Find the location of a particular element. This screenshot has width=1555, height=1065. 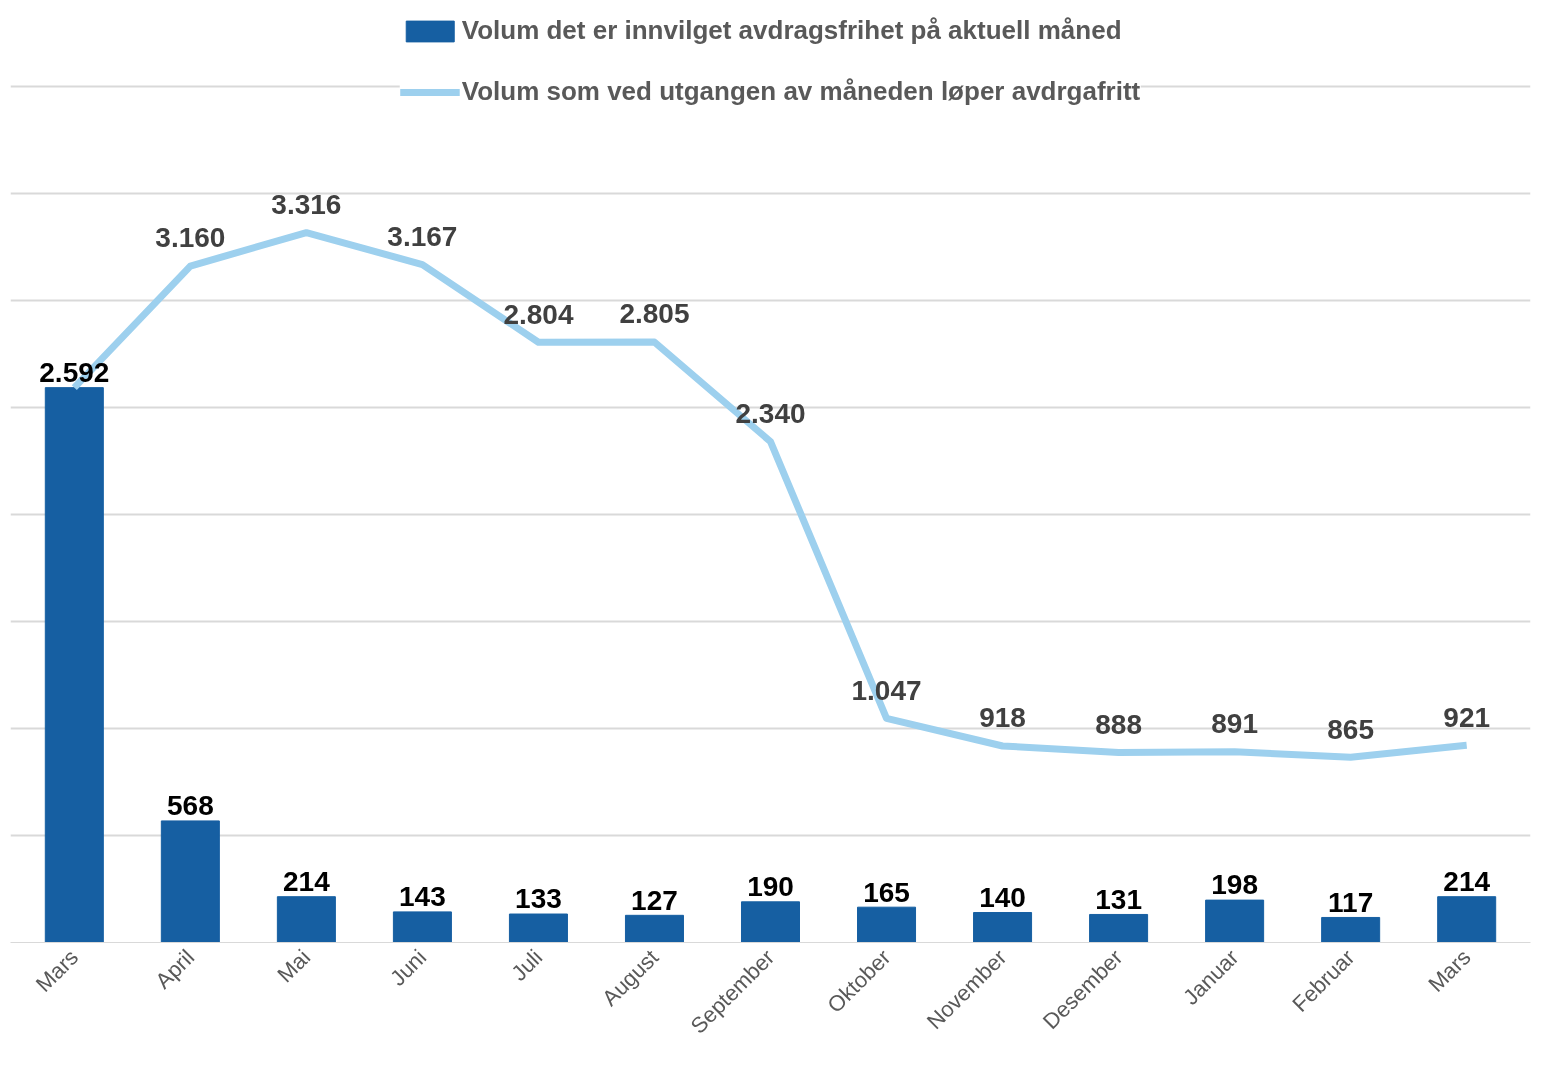

data-label: 190 is located at coordinates (770, 887).